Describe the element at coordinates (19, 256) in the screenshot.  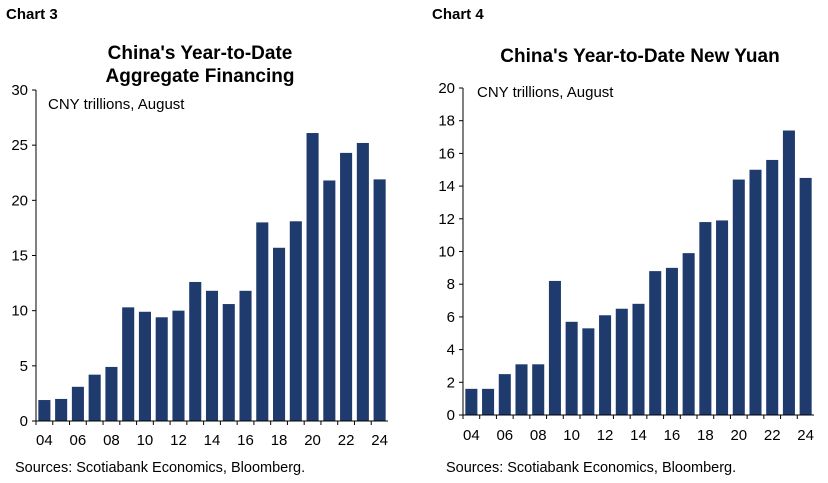
I see `y-tick-label: 15` at that location.